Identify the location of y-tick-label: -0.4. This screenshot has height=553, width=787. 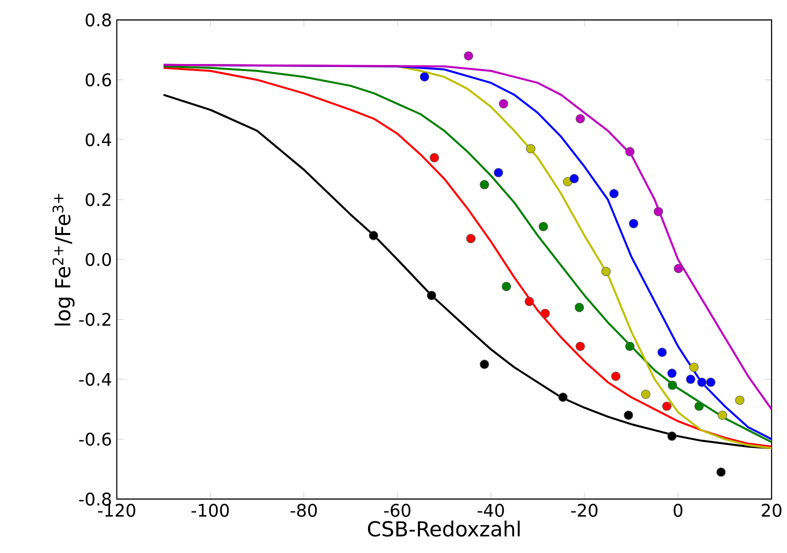
(95, 379).